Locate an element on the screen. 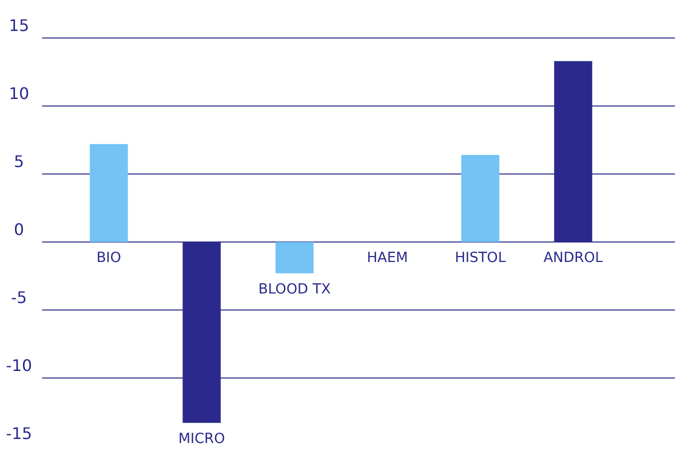  x-tick-label: HISTOL is located at coordinates (480, 258).